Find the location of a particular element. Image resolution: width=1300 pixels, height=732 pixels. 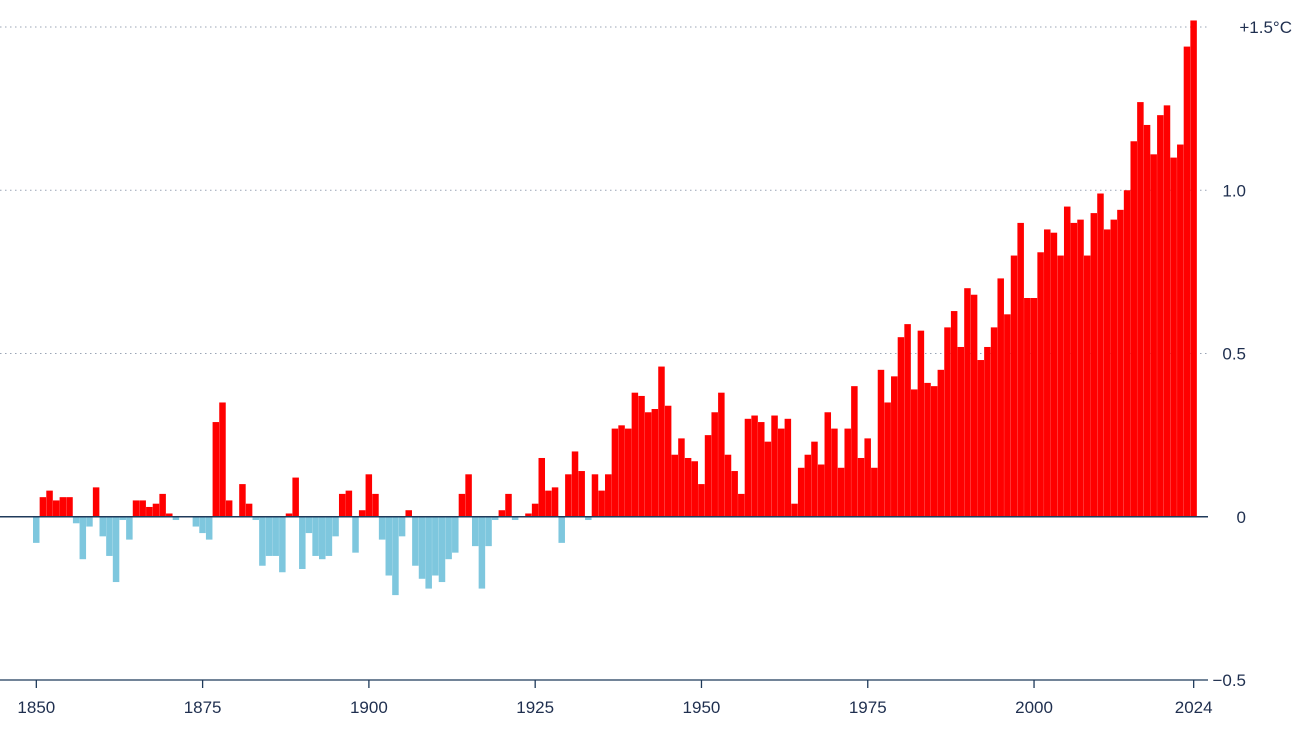

bar-1939 is located at coordinates (628, 472).